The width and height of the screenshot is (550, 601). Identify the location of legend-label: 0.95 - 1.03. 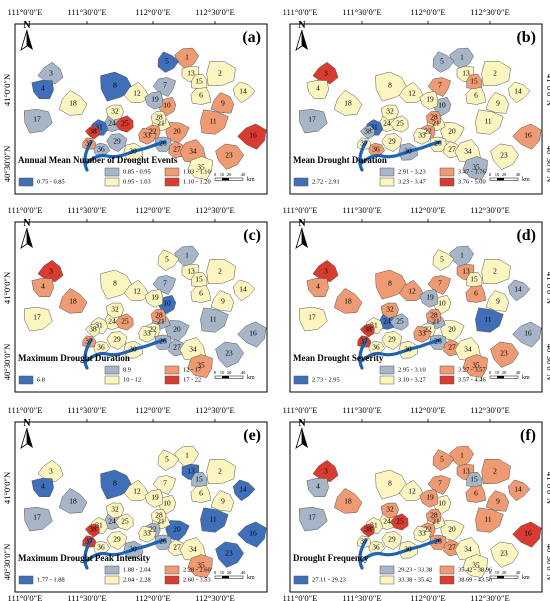
(137, 181).